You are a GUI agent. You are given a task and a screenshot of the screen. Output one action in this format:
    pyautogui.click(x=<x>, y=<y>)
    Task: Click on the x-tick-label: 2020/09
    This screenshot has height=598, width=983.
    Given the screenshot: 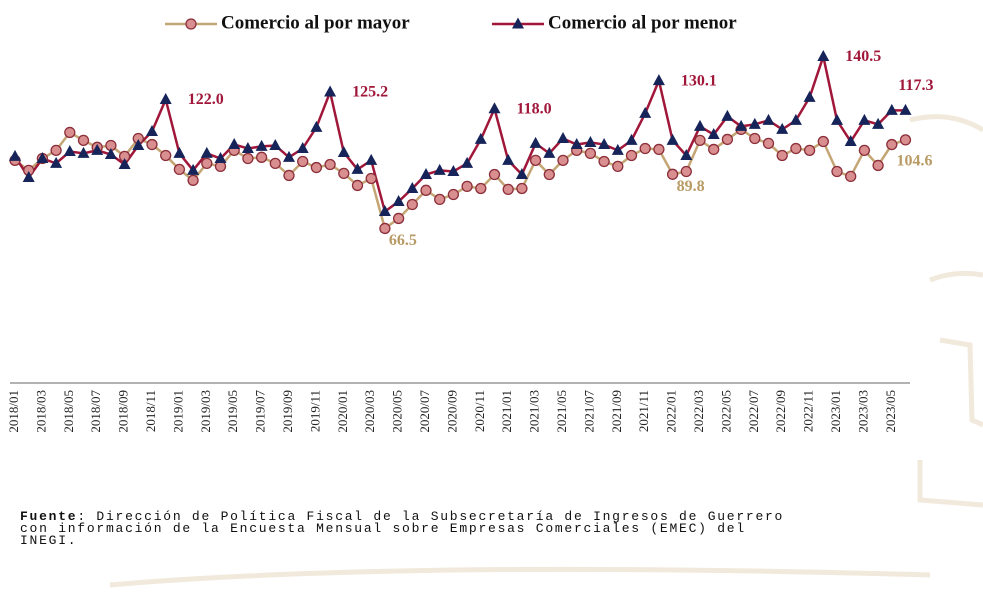 What is the action you would take?
    pyautogui.click(x=451, y=411)
    